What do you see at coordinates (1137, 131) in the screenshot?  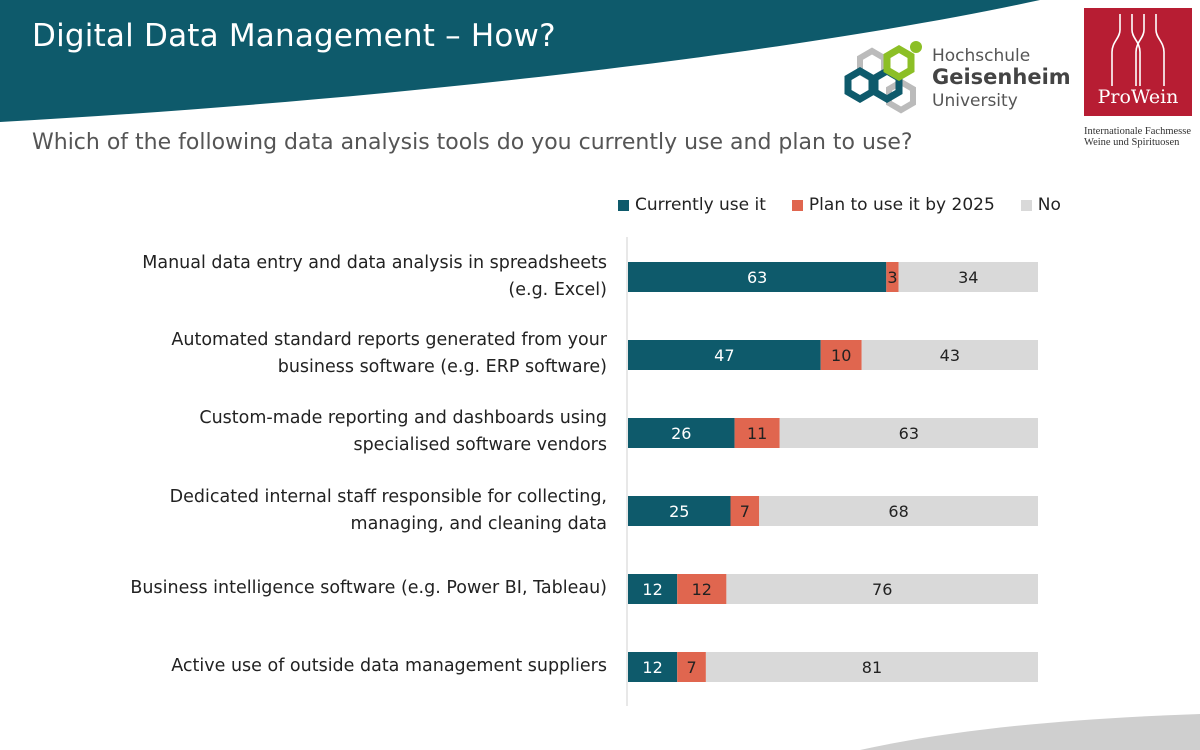 I see `prowein-subtitle-line1: Internationale Fachmesse` at bounding box center [1137, 131].